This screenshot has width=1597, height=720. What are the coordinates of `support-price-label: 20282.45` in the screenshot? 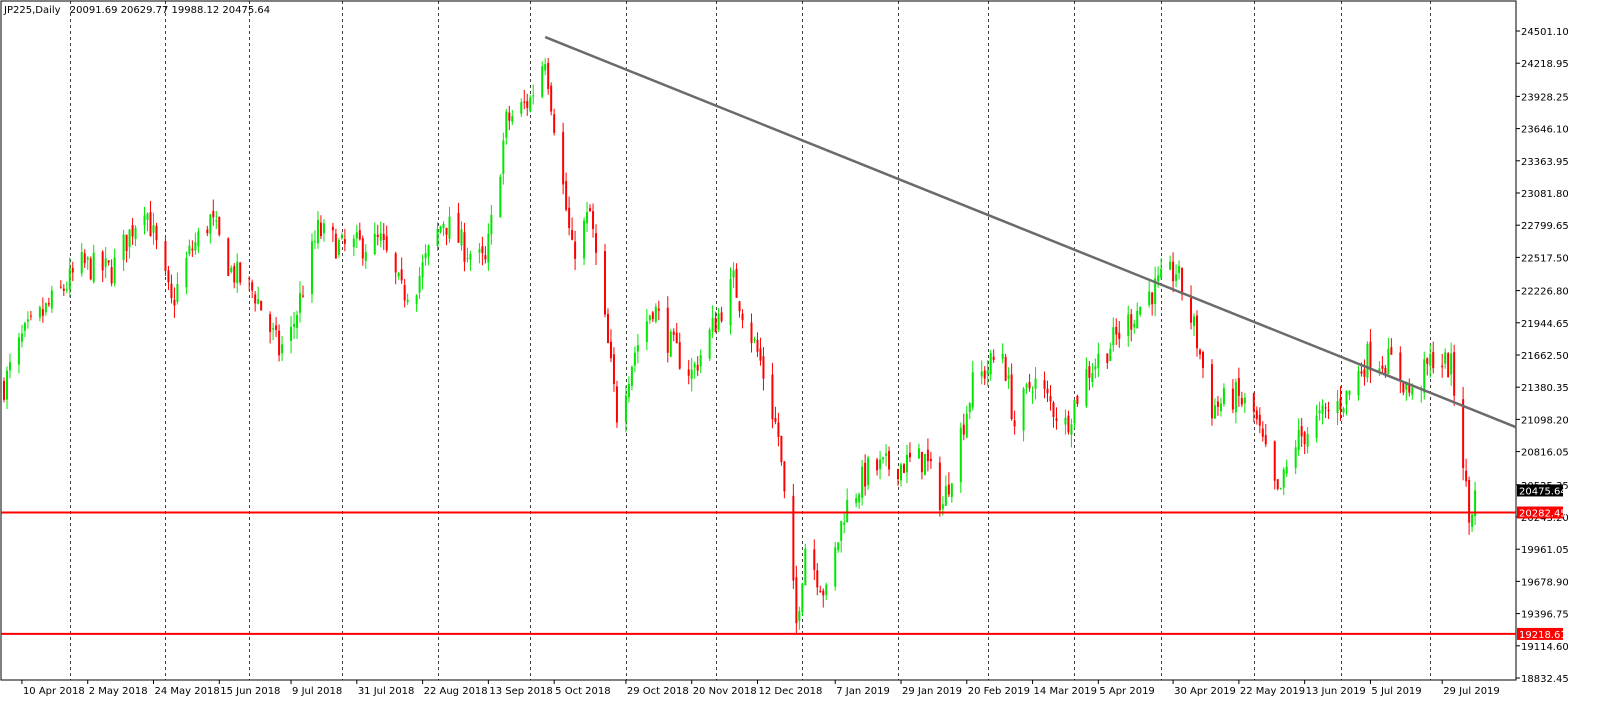 It's located at (1543, 514).